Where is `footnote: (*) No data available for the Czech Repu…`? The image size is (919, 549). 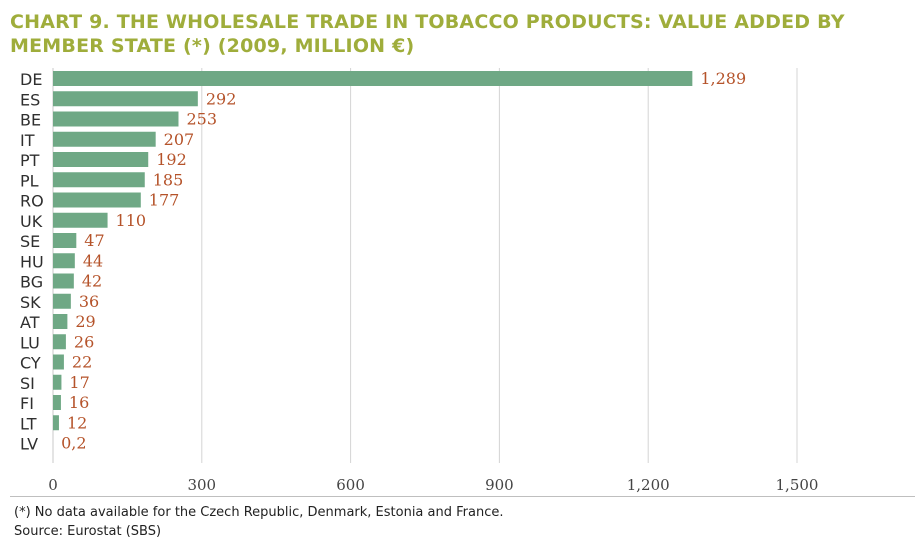 footnote: (*) No data available for the Czech Repu… is located at coordinates (259, 512).